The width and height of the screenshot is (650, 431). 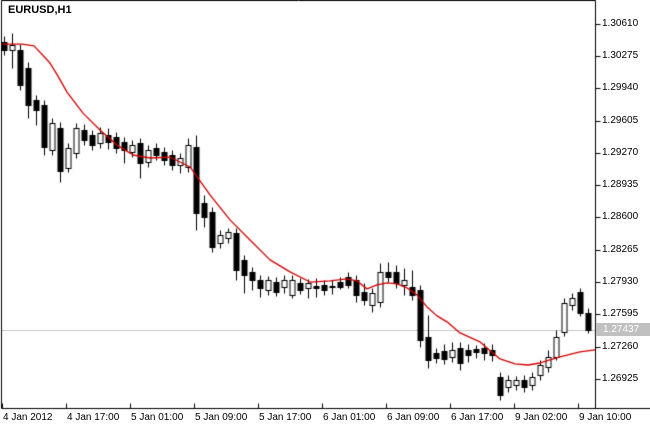 I want to click on price-axis-label: 1.29270, so click(x=620, y=152).